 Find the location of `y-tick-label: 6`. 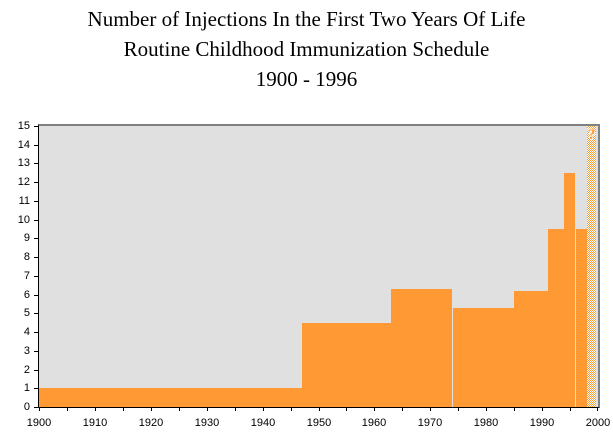

y-tick-label: 6 is located at coordinates (26, 295).